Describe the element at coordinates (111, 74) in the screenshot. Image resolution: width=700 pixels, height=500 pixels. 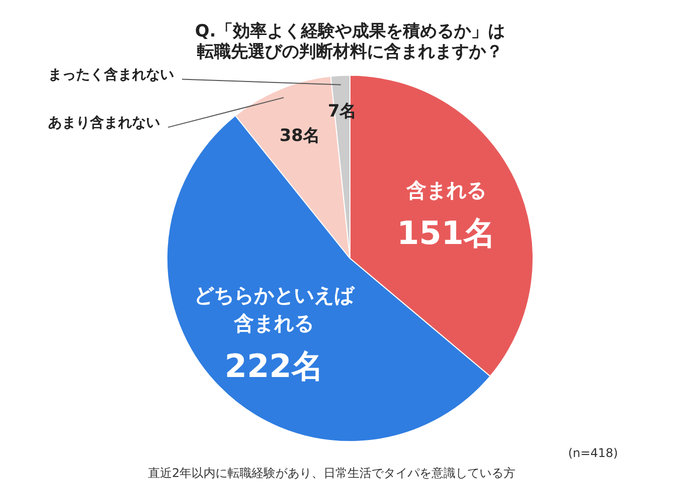
I see `slice-label: まったく含まれない` at that location.